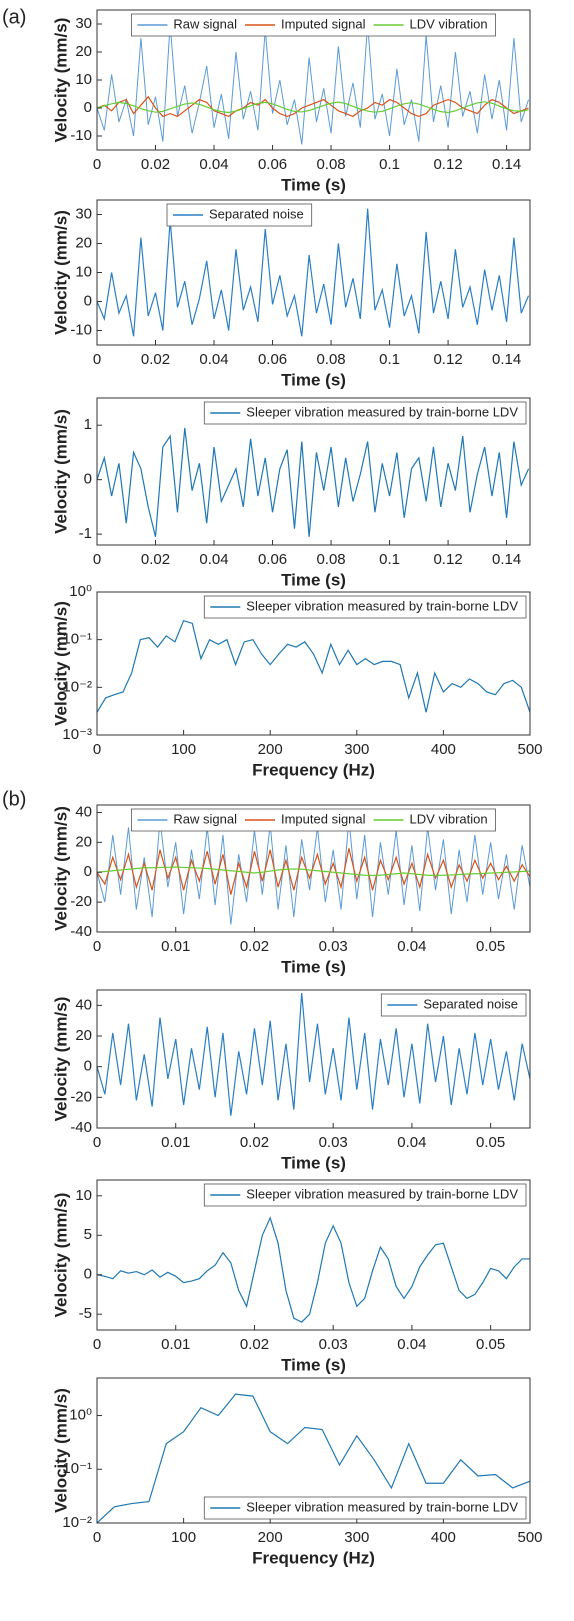 The height and width of the screenshot is (1621, 574). Describe the element at coordinates (85, 533) in the screenshot. I see `y-tick-label: -1` at that location.